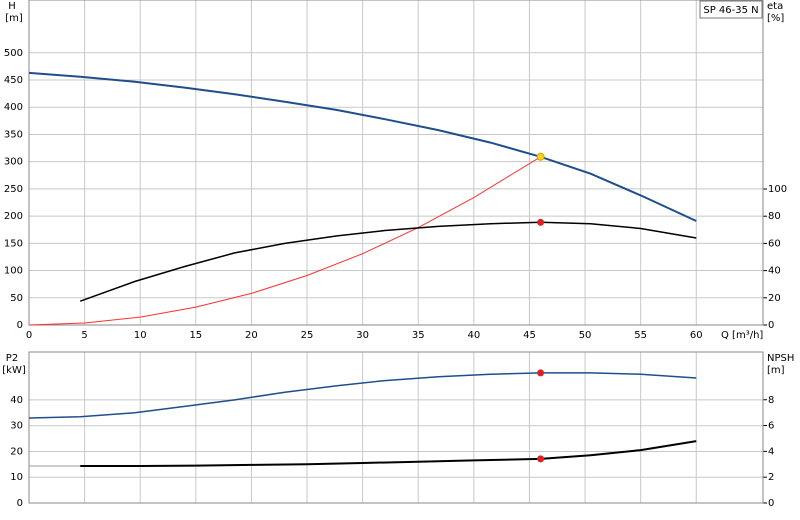  What do you see at coordinates (774, 216) in the screenshot?
I see `y2-tick-label: 80` at bounding box center [774, 216].